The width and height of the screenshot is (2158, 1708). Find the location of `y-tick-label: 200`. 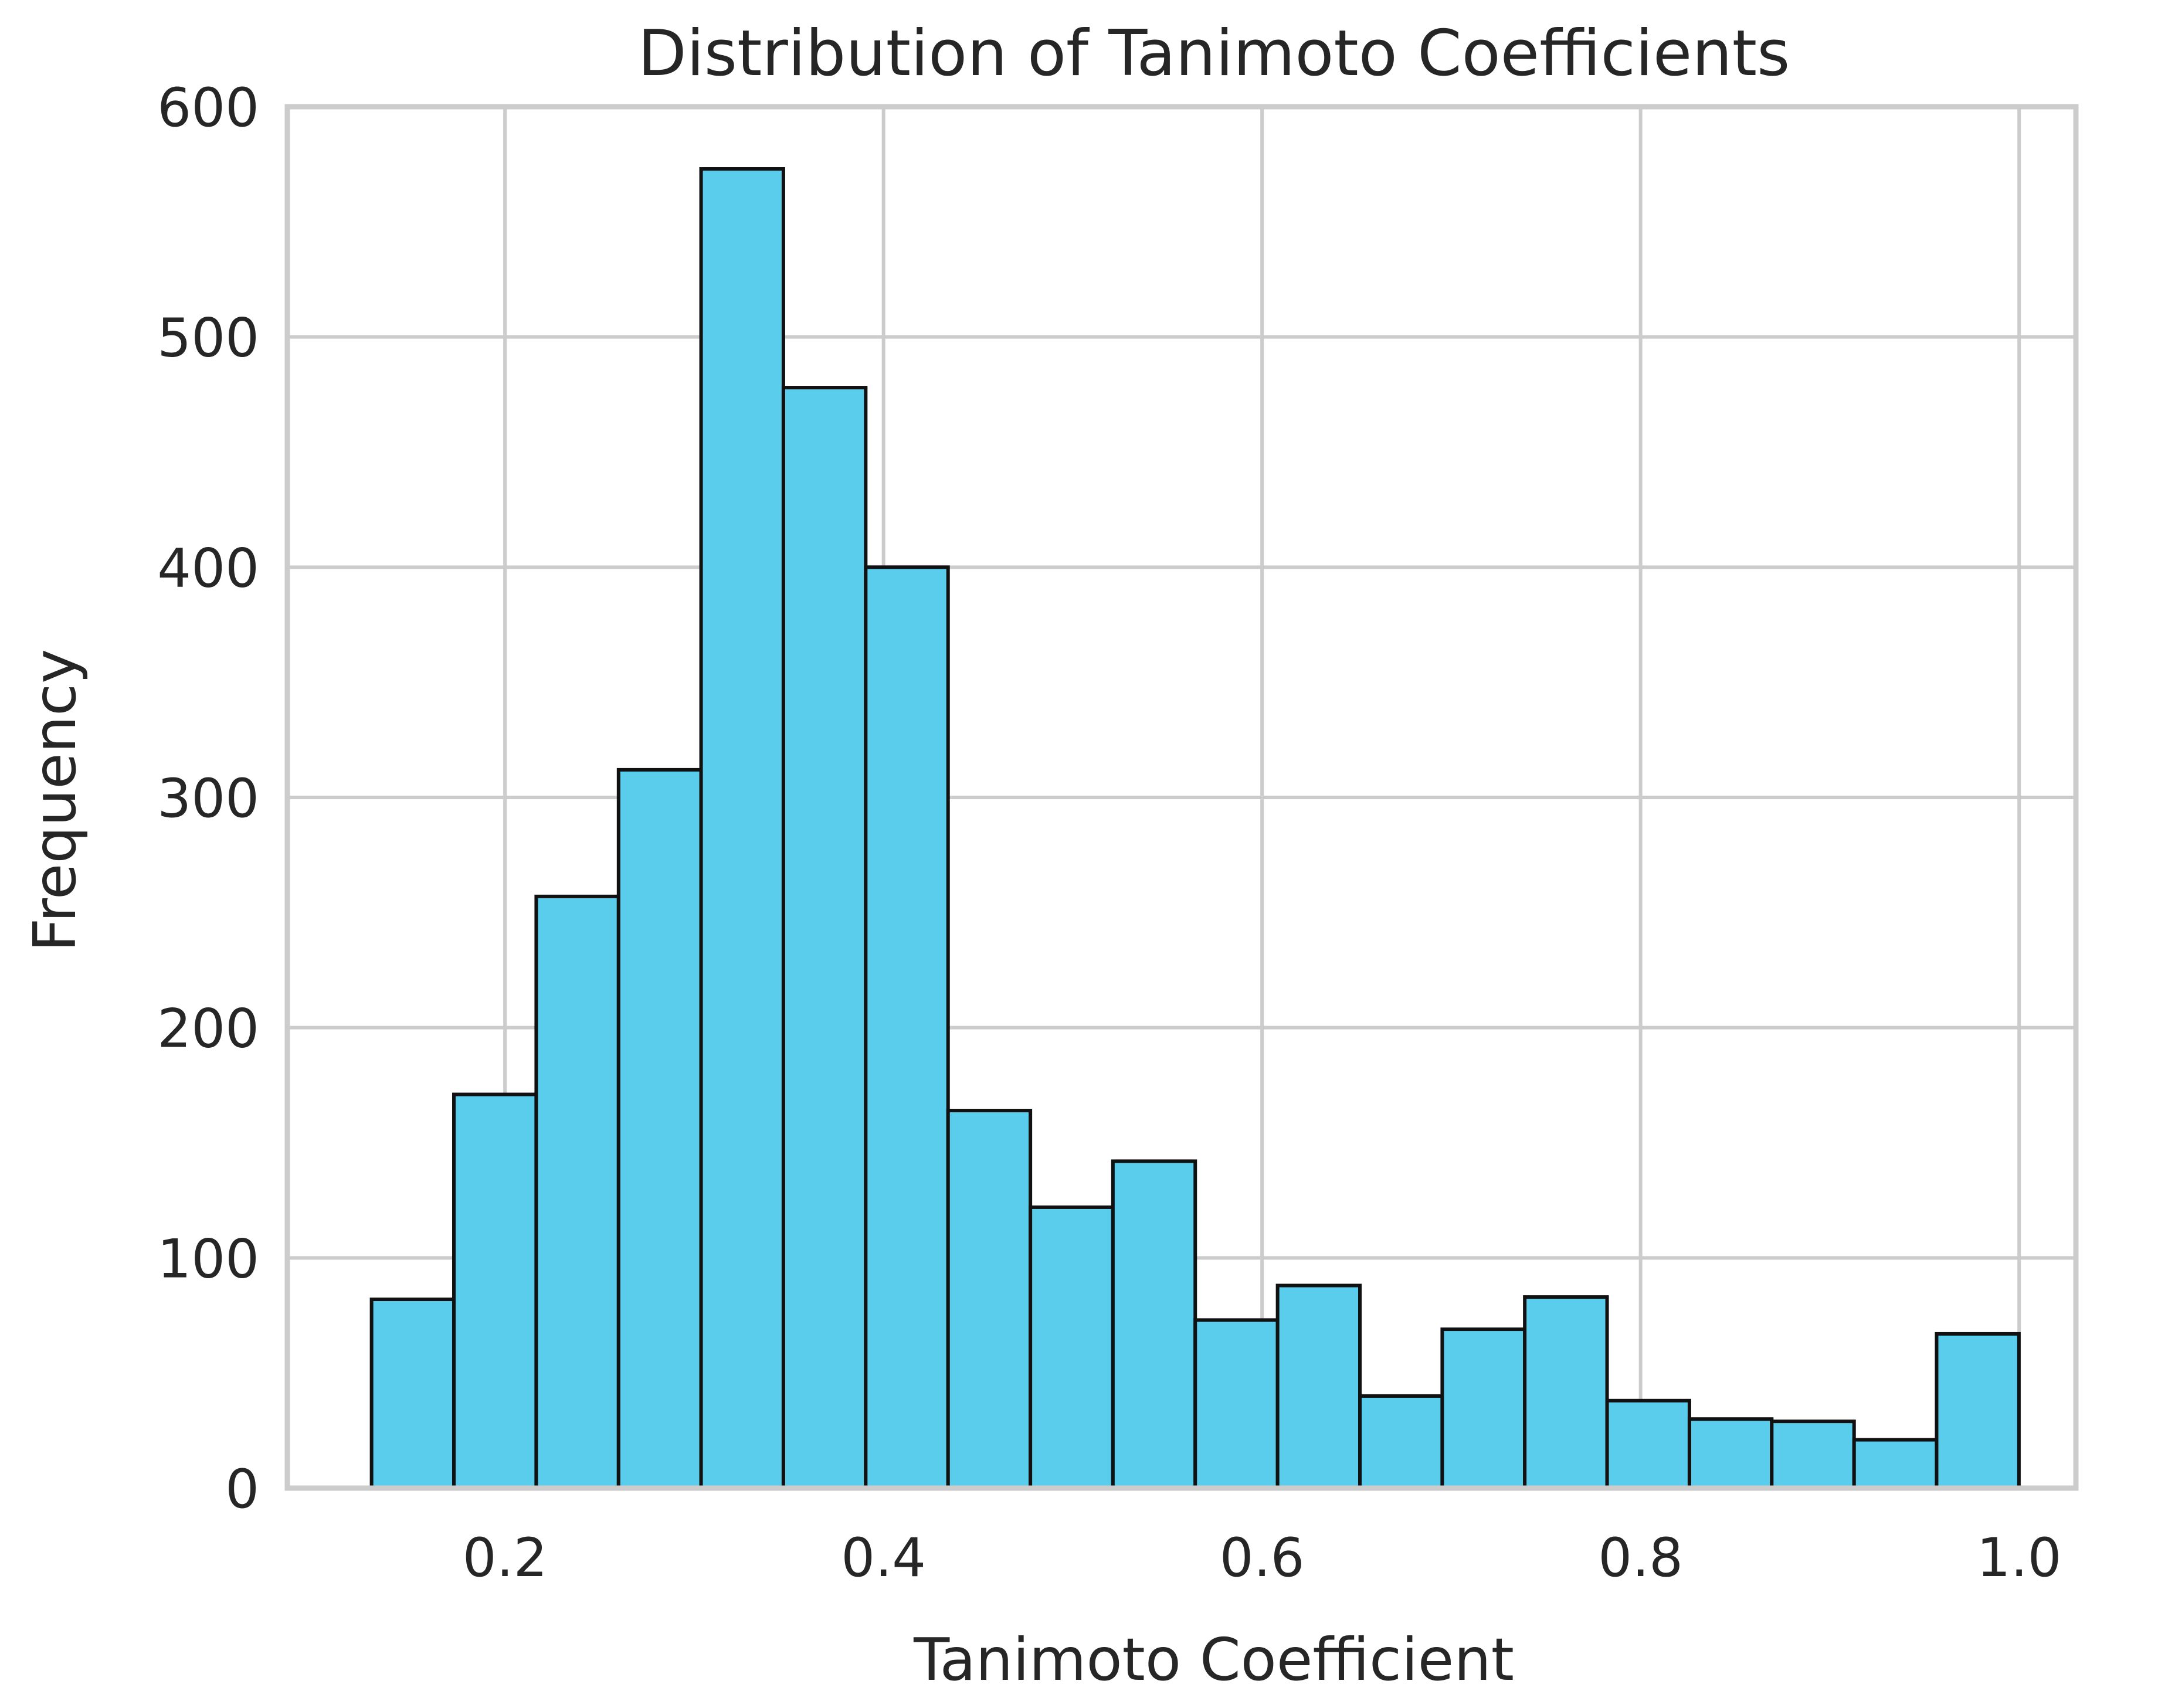

y-tick-label: 200 is located at coordinates (208, 1029).